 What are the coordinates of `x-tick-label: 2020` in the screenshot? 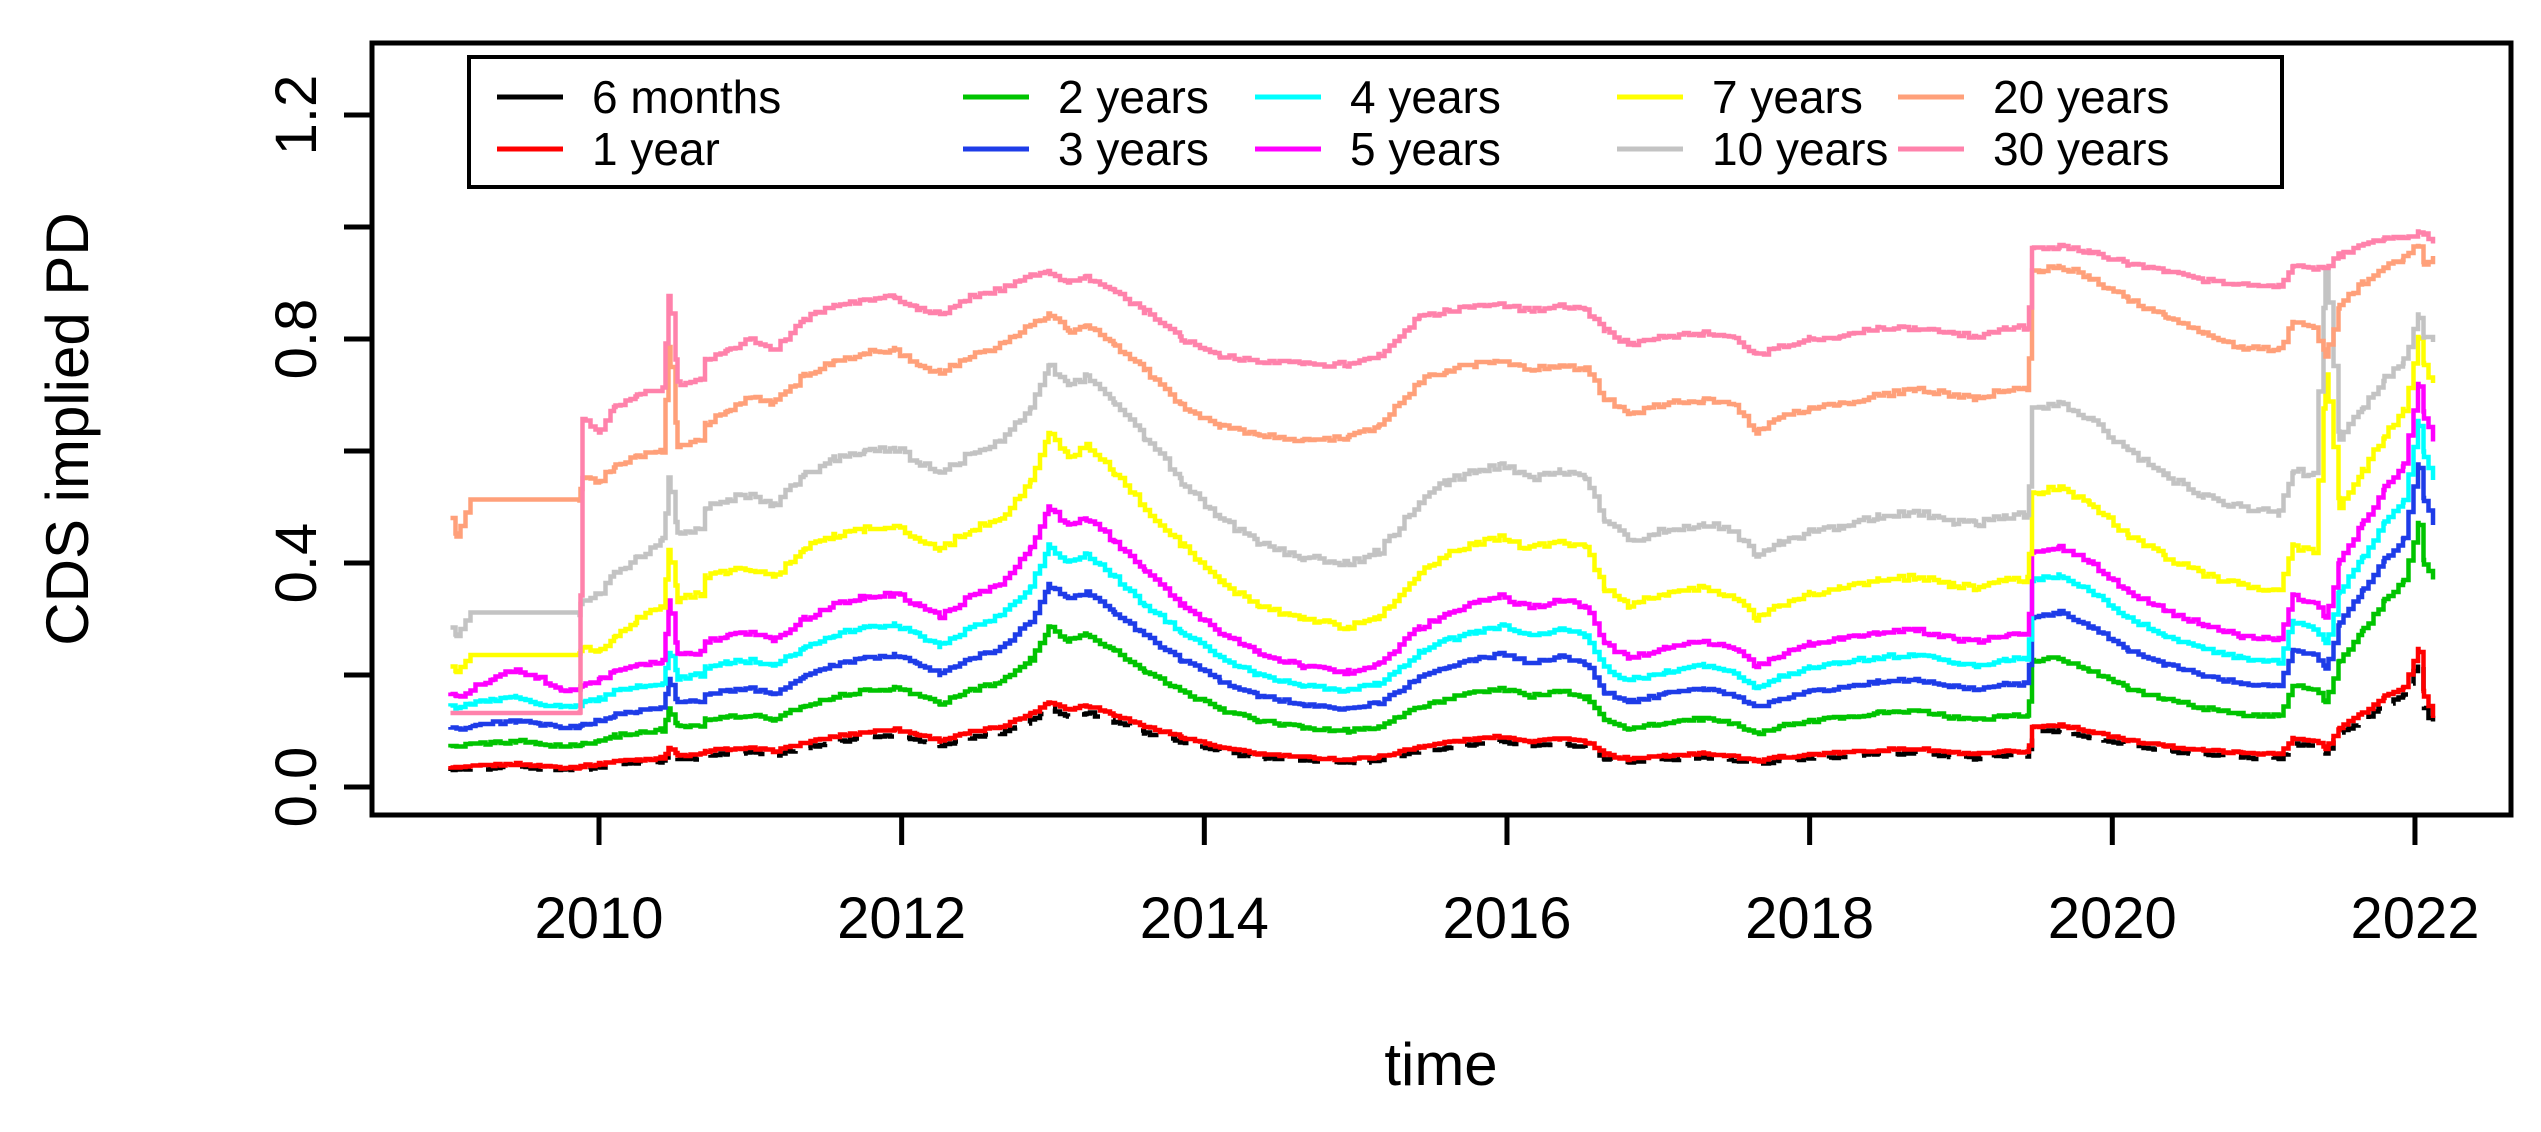 It's located at (2112, 918).